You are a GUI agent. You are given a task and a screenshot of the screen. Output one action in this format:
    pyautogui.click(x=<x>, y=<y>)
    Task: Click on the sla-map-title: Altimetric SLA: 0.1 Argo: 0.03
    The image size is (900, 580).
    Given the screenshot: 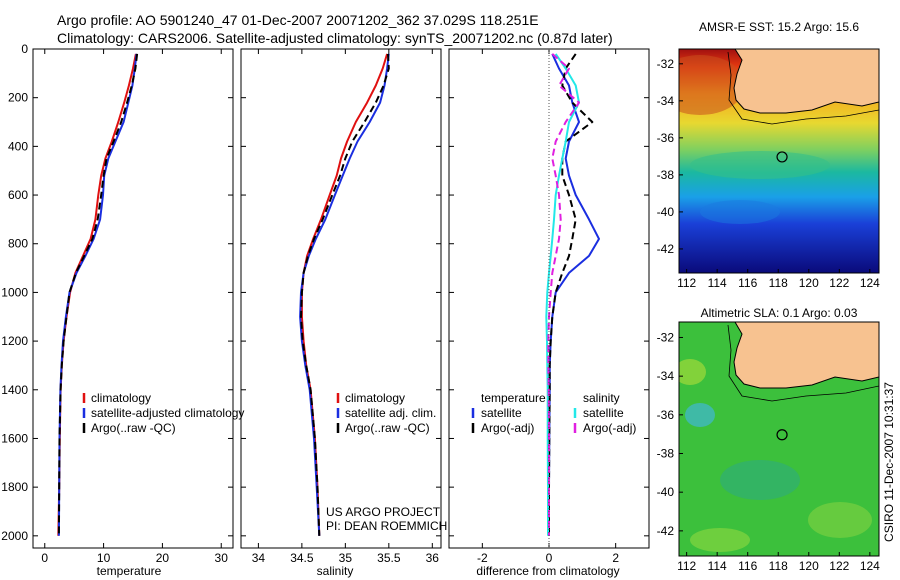 What is the action you would take?
    pyautogui.click(x=779, y=313)
    